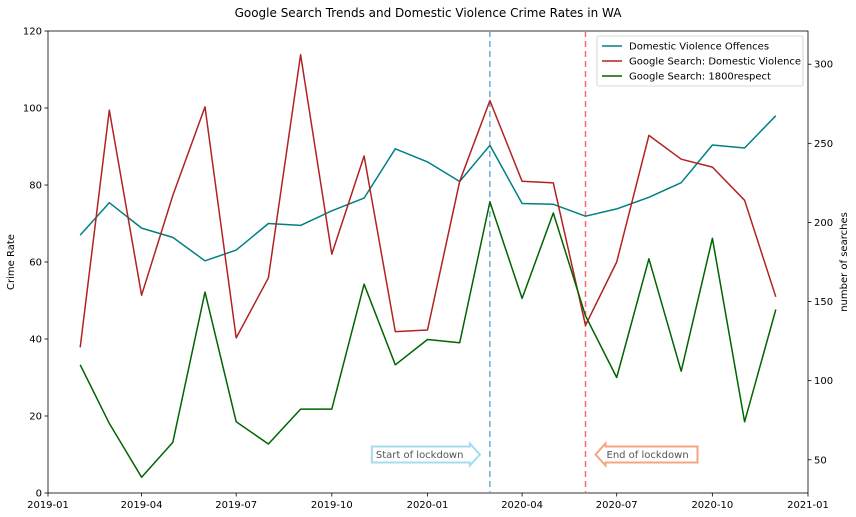  What do you see at coordinates (700, 77) in the screenshot?
I see `legend-entry: Google Search: 1800respect` at bounding box center [700, 77].